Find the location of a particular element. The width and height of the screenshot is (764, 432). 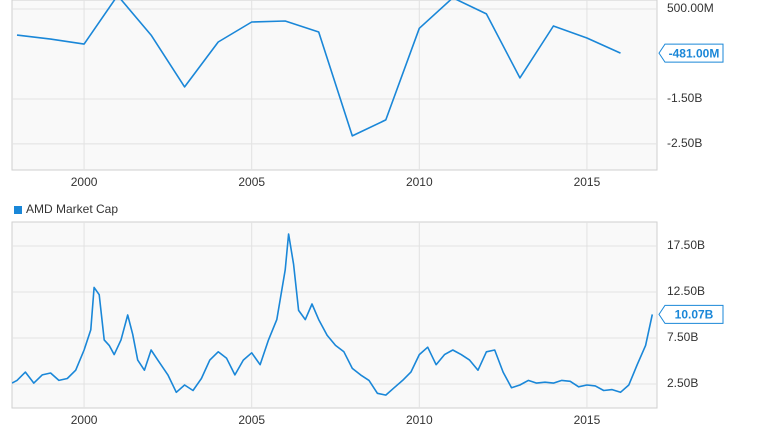

y-tick-label: 2.50B is located at coordinates (682, 383).